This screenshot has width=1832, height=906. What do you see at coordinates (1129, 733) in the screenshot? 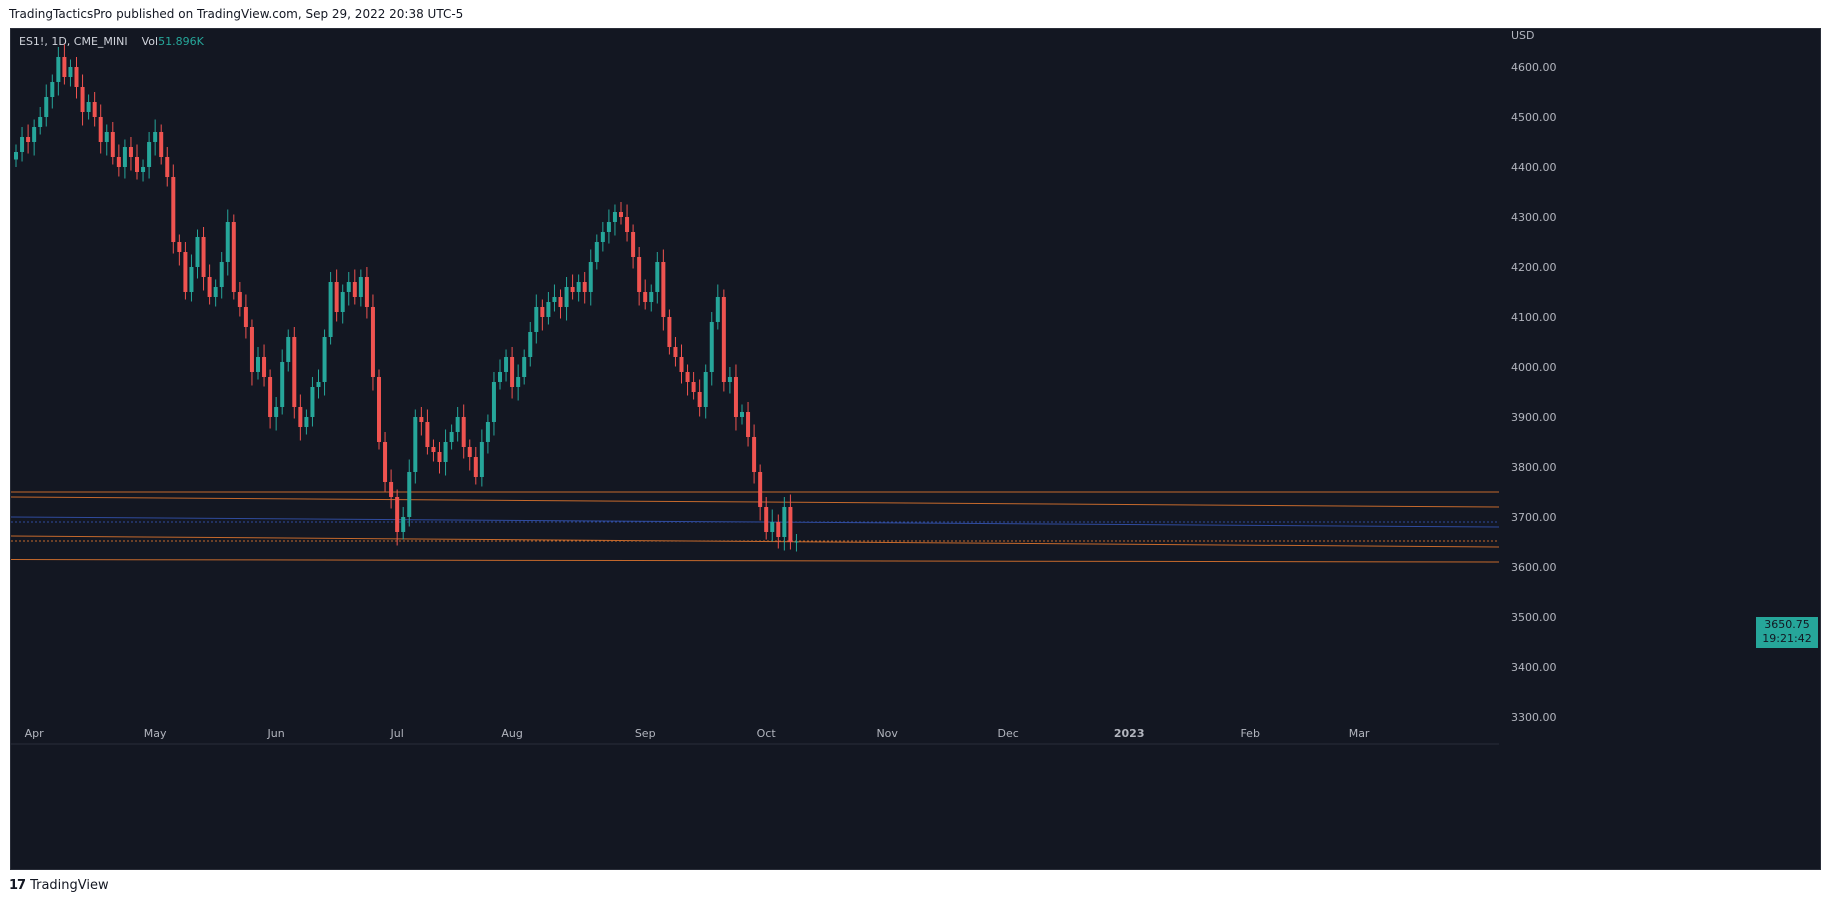
I see `x-tick-label: 2023` at bounding box center [1129, 733].